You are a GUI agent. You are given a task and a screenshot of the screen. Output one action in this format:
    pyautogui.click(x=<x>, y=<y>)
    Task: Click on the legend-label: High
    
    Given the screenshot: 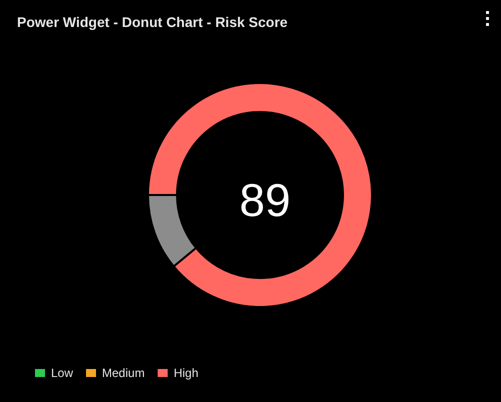 What is the action you would take?
    pyautogui.click(x=186, y=373)
    